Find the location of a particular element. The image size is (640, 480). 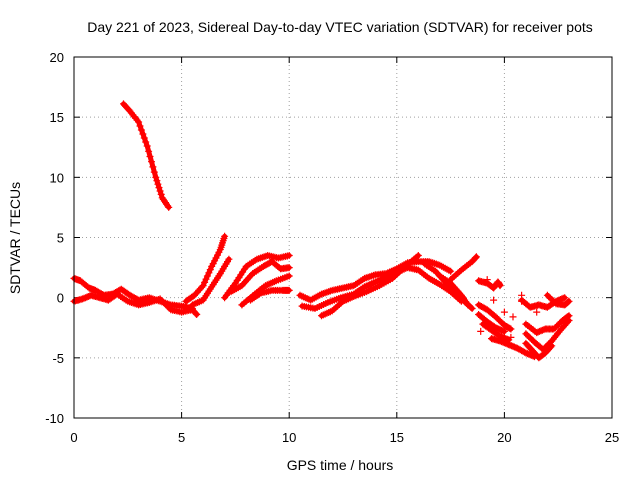

x-tick-label: 15 is located at coordinates (397, 437).